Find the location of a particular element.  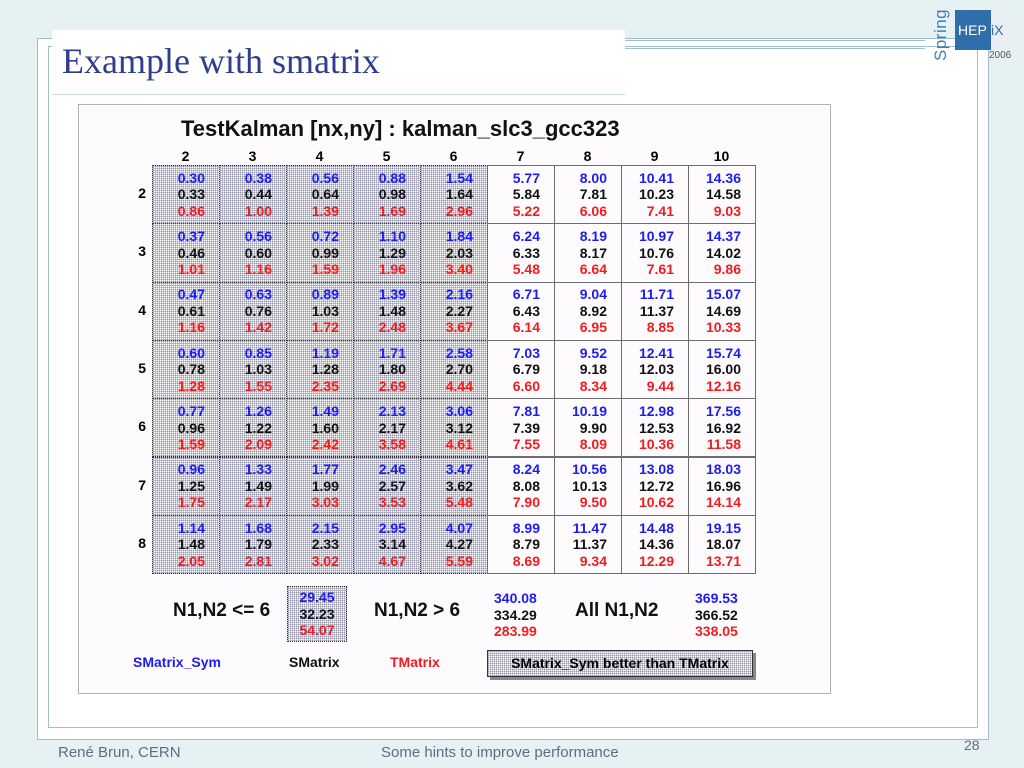

table-cell: 0.37 0.46 1.01 is located at coordinates (186, 253).